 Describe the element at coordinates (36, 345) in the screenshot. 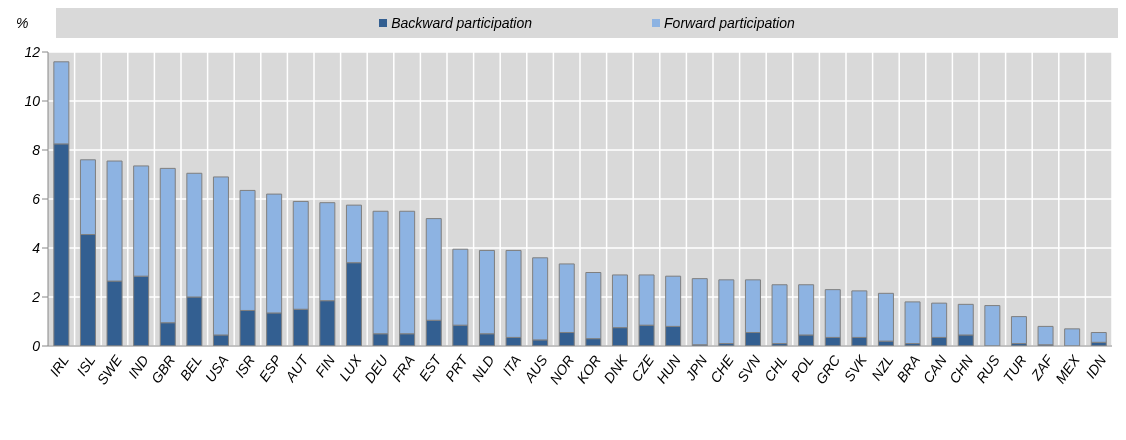

I see `y-tick-label: 0` at that location.